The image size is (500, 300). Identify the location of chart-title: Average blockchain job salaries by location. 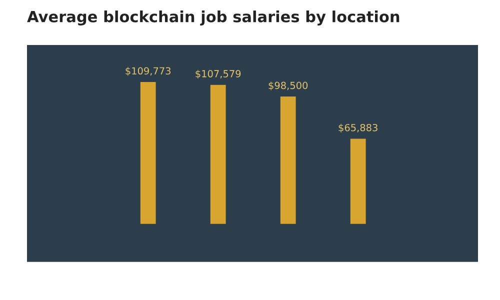
(213, 18).